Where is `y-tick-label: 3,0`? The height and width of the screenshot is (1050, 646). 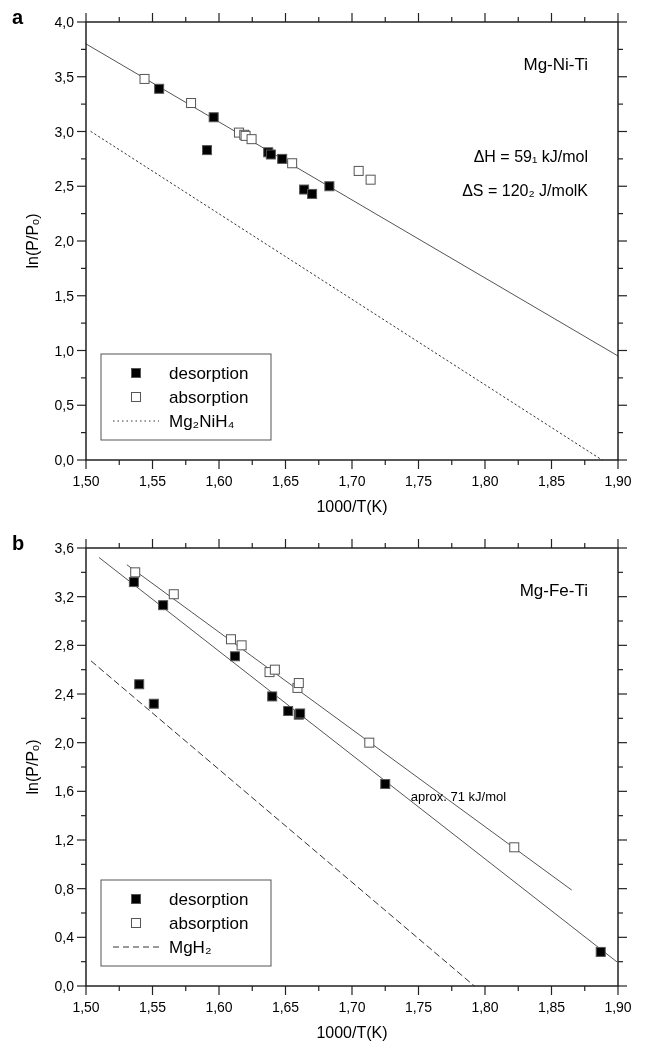 y-tick-label: 3,0 is located at coordinates (64, 131).